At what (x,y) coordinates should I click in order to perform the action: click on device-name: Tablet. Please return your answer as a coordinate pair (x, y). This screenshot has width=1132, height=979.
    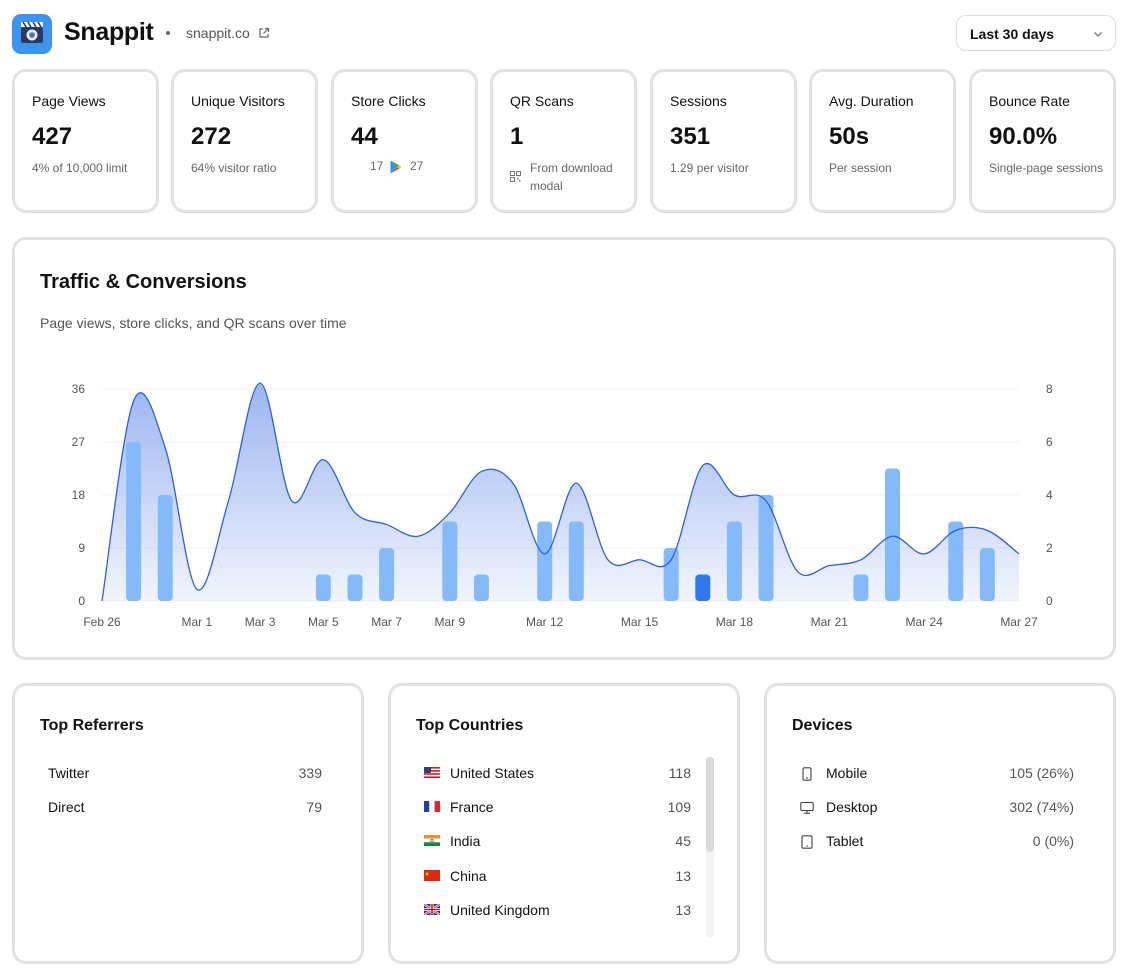
    Looking at the image, I should click on (845, 841).